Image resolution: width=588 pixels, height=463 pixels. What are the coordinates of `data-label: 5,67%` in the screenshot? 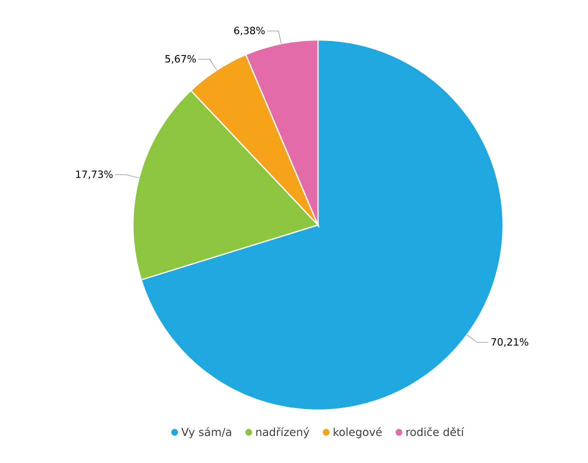 It's located at (180, 59).